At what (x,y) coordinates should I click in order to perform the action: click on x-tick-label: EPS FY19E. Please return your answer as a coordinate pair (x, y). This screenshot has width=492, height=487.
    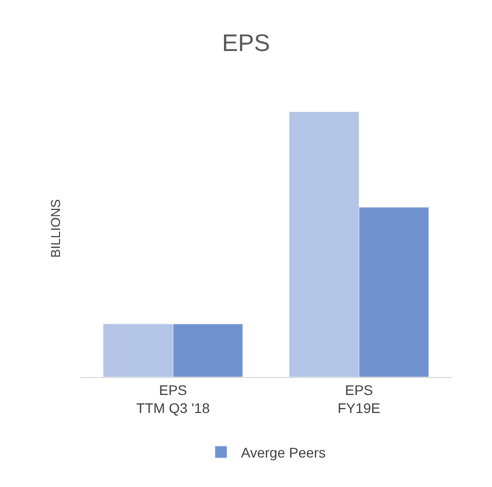
    Looking at the image, I should click on (359, 399).